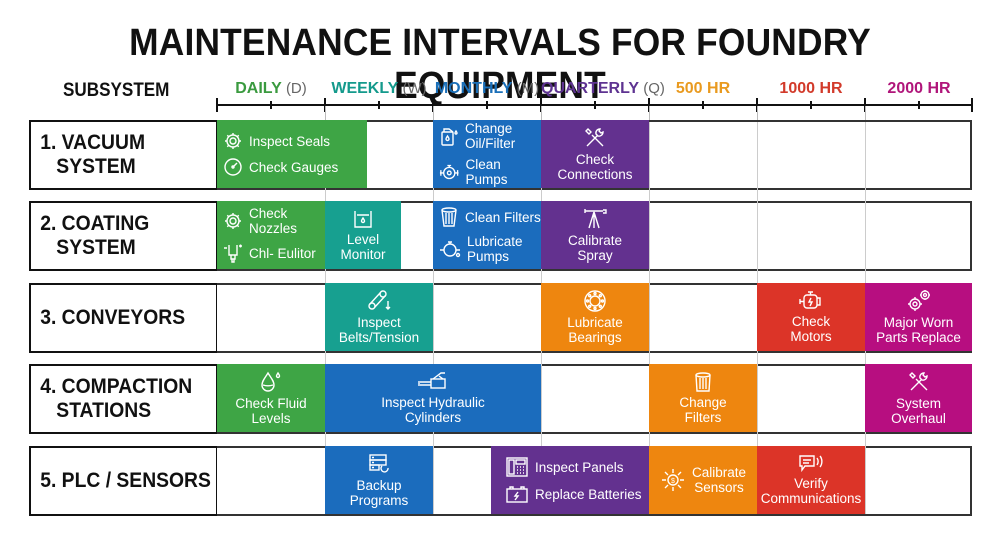 Image resolution: width=1000 pixels, height=545 pixels. I want to click on hydraulic-cylinder-icon, so click(432, 380).